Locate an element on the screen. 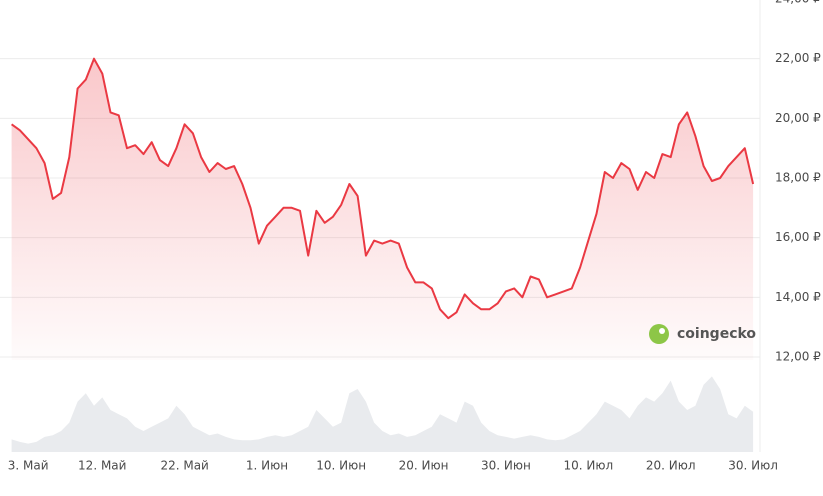 This screenshot has width=823, height=496. x-tick-label: 30. Июл is located at coordinates (753, 466).